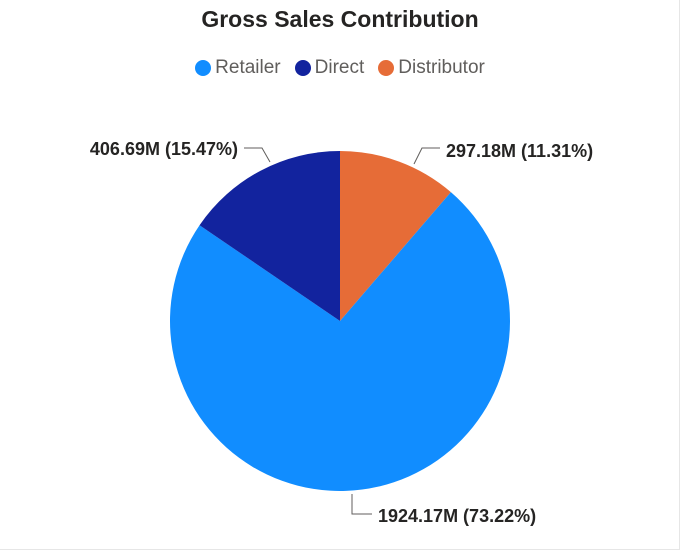  Describe the element at coordinates (519, 151) in the screenshot. I see `data-label-distributor: 297.18M (11.31%)` at that location.